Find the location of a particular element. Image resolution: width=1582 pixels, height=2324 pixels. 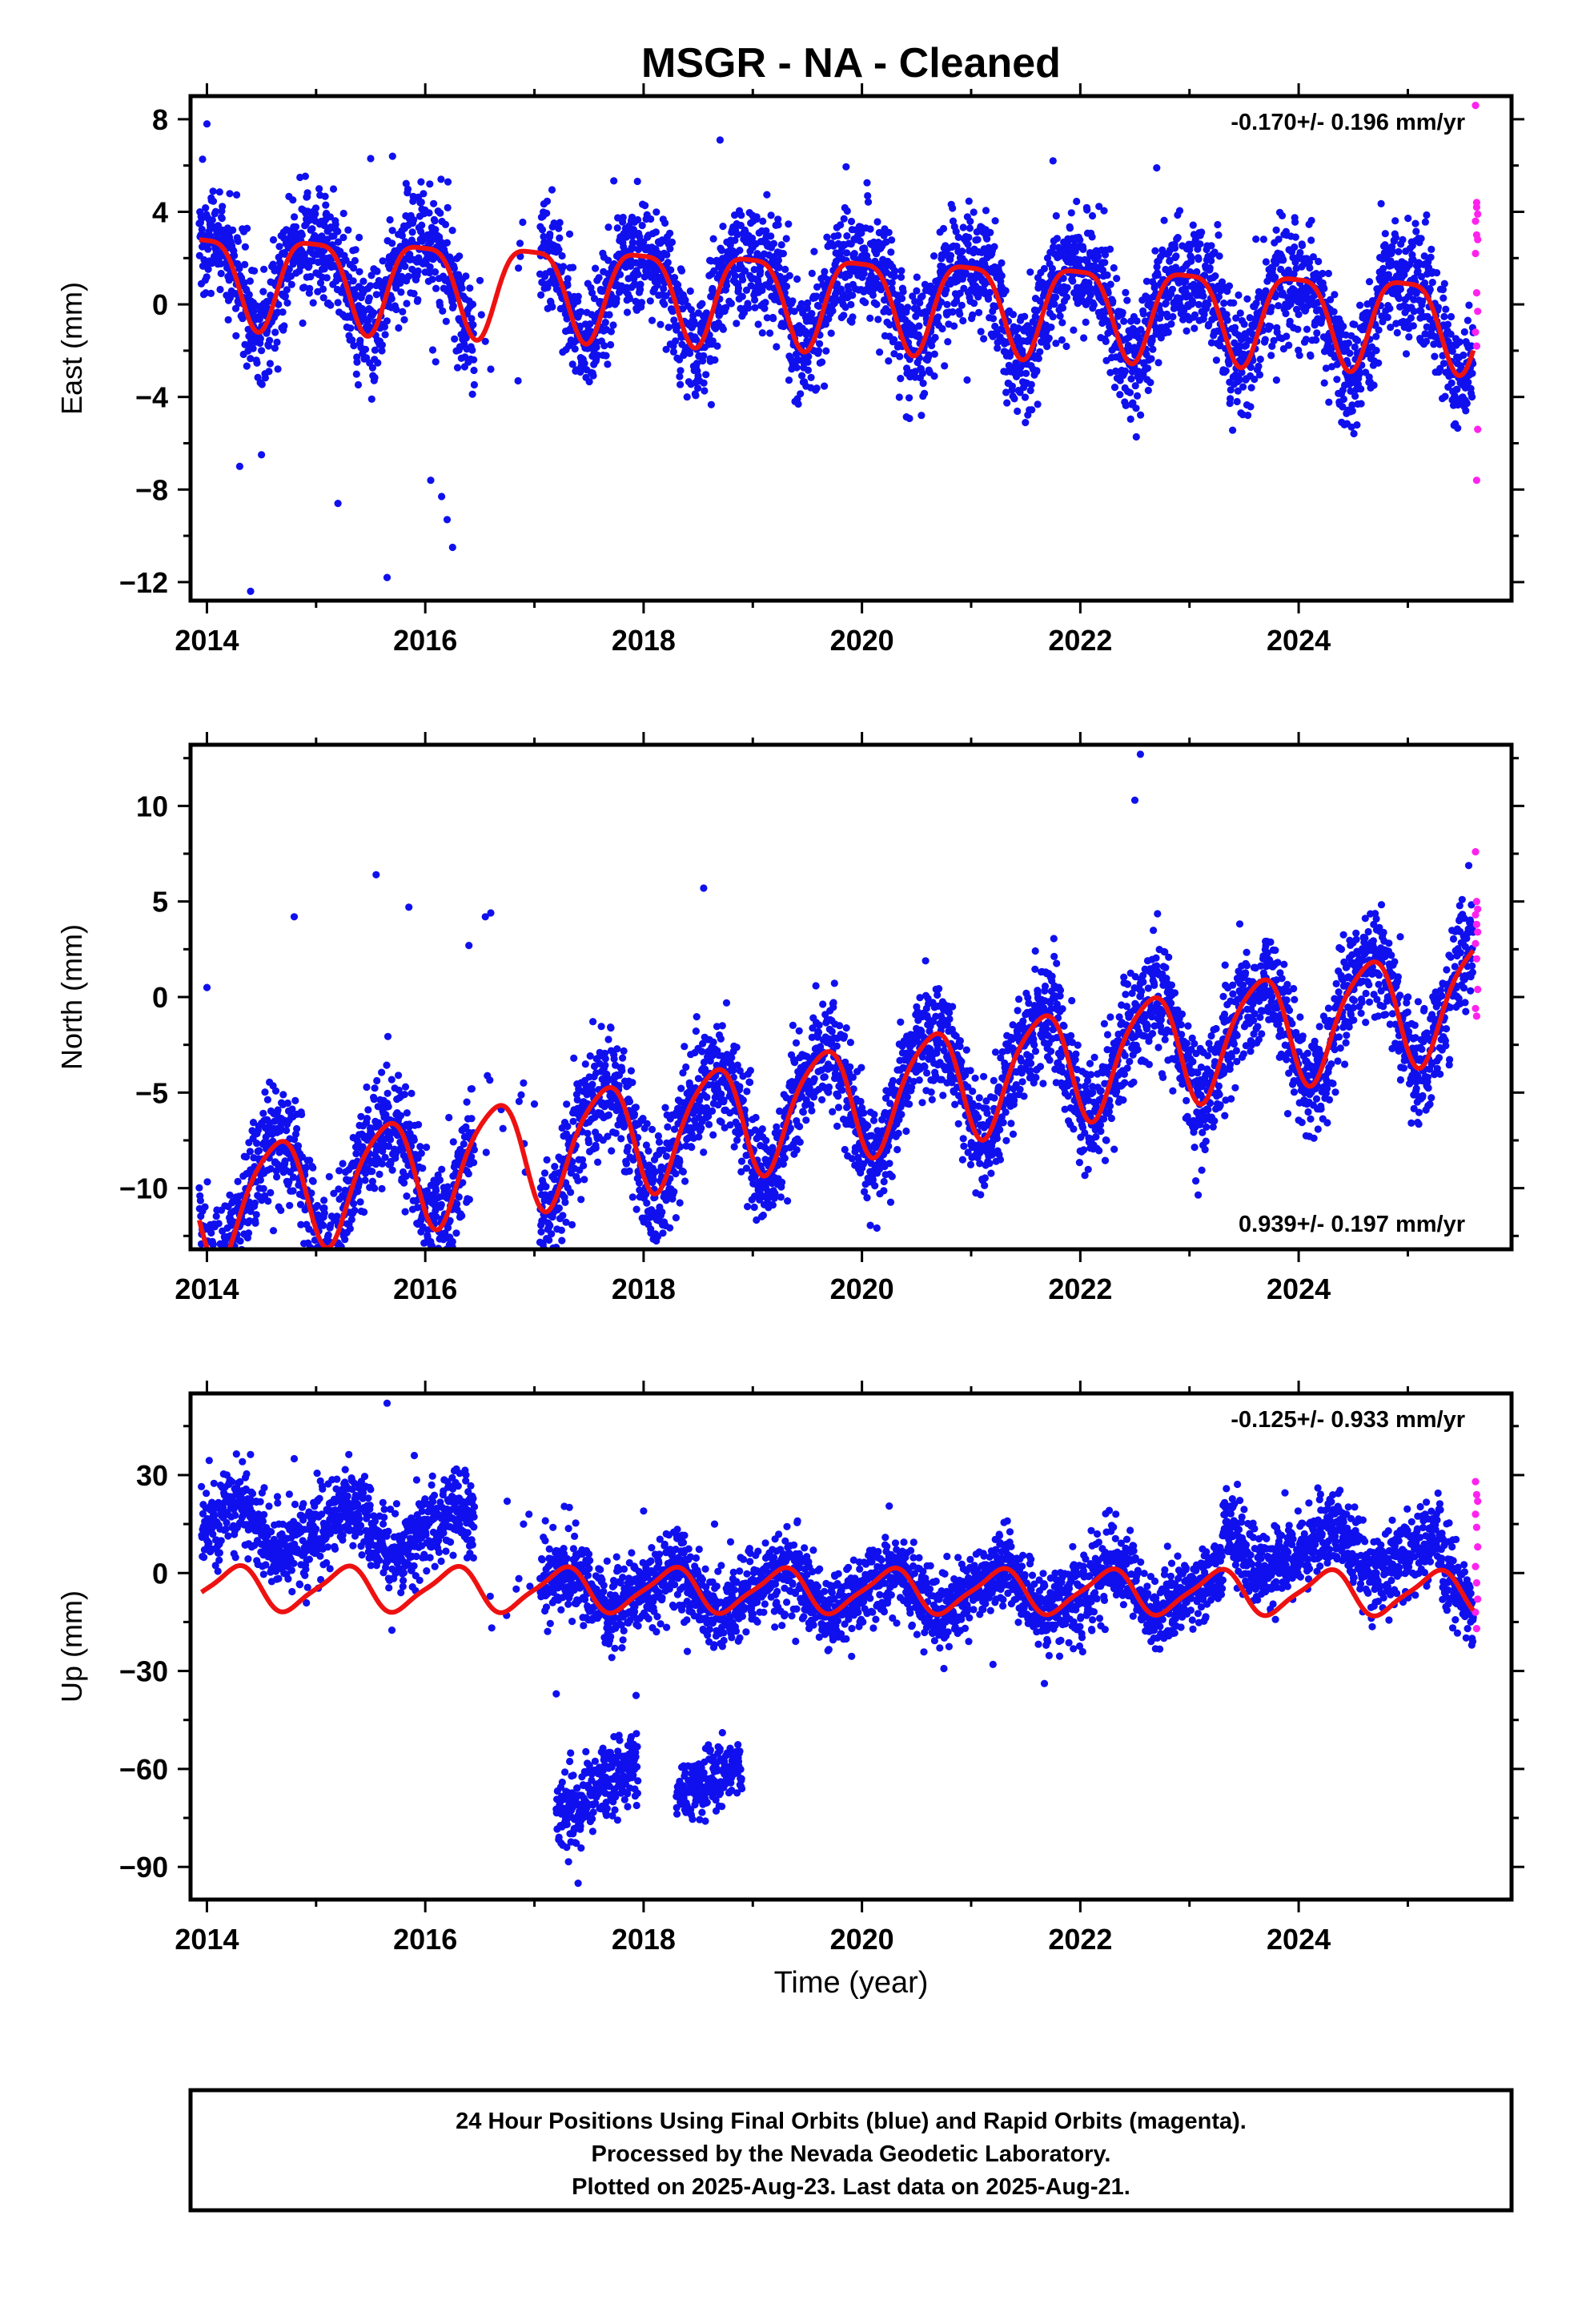

x-tick-label: 2024 is located at coordinates (1299, 640).